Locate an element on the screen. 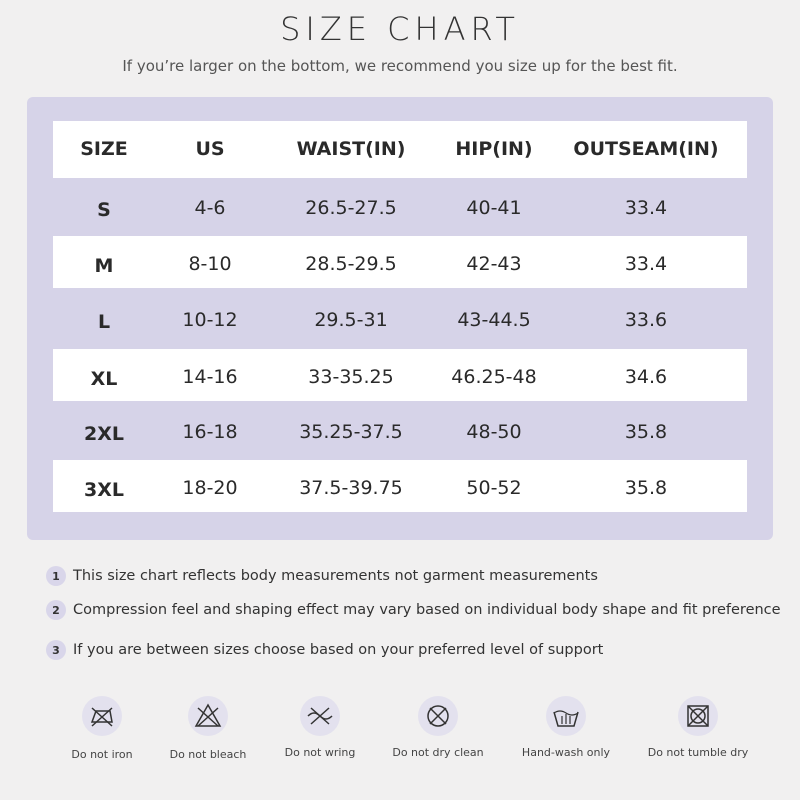 The width and height of the screenshot is (800, 800). note-number: 1 is located at coordinates (56, 576).